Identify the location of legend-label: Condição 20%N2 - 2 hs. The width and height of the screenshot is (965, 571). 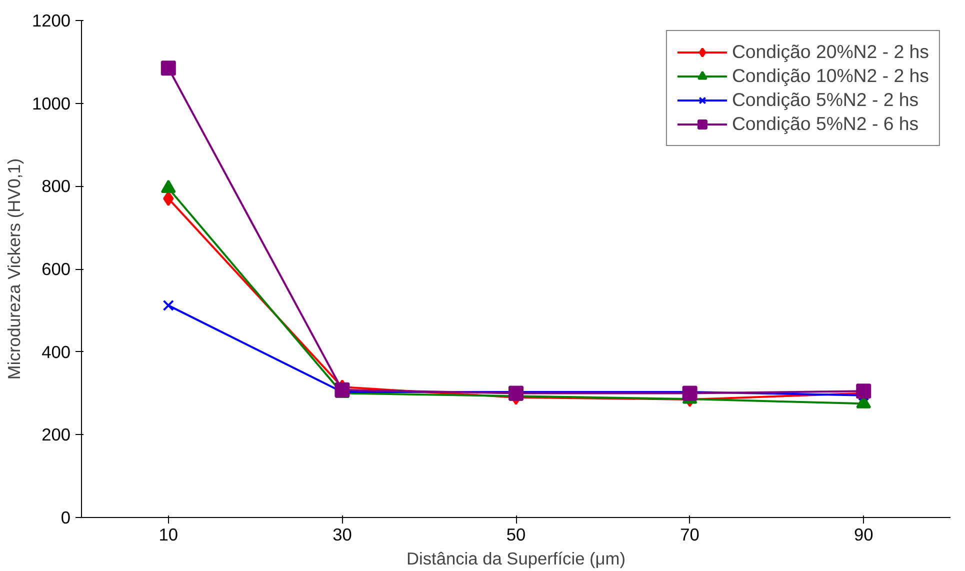
(830, 52).